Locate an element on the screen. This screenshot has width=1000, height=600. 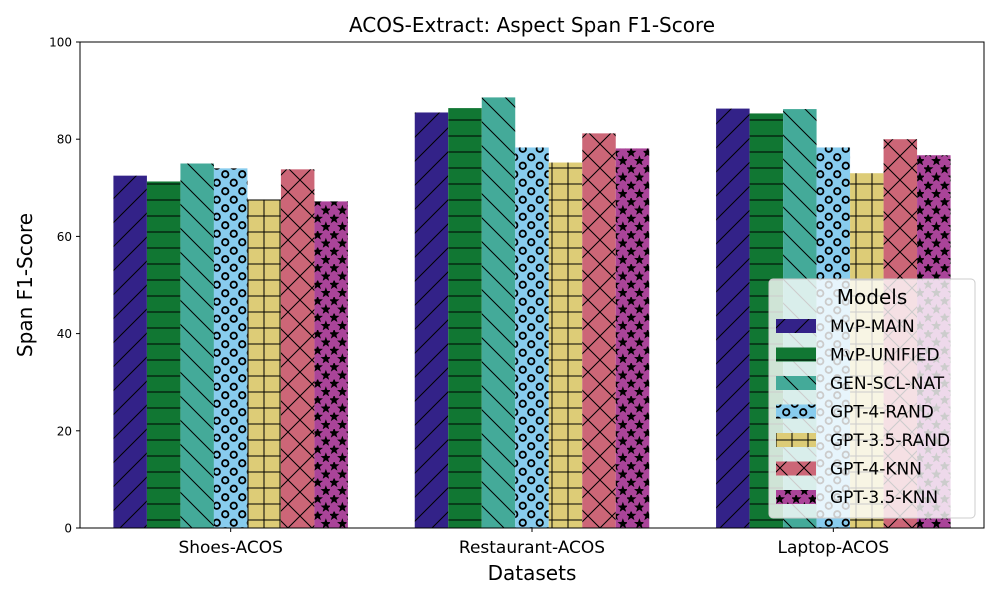
legend-box is located at coordinates (872, 398).